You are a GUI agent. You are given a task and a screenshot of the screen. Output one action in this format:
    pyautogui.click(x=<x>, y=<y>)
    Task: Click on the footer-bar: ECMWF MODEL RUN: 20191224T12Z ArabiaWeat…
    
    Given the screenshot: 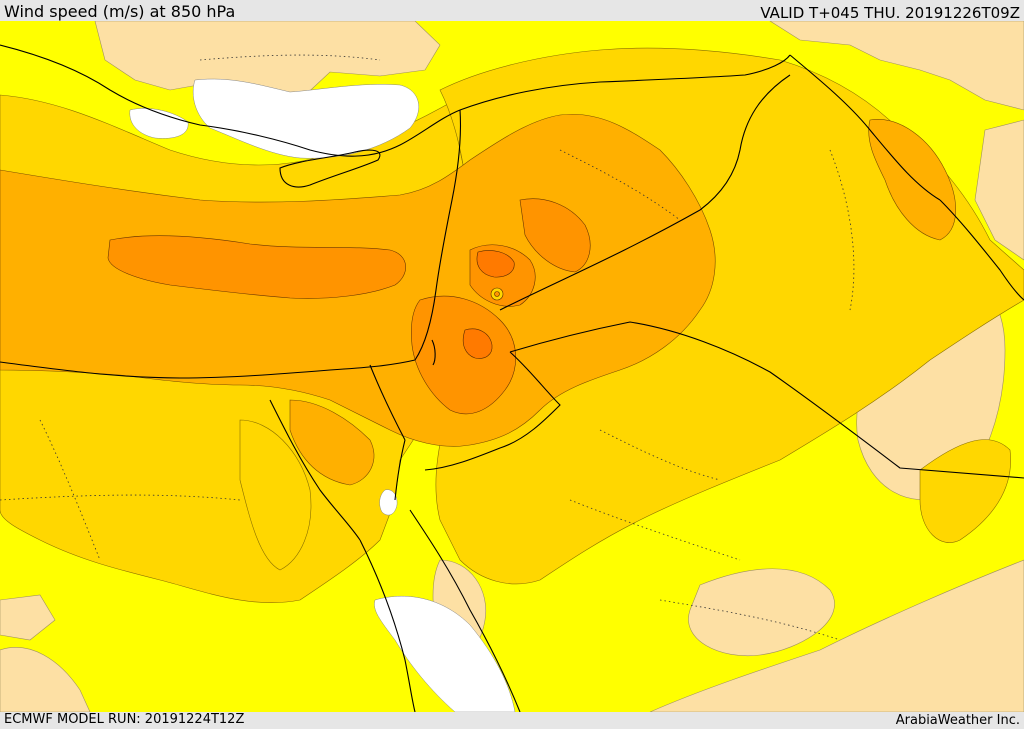 What is the action you would take?
    pyautogui.click(x=512, y=720)
    